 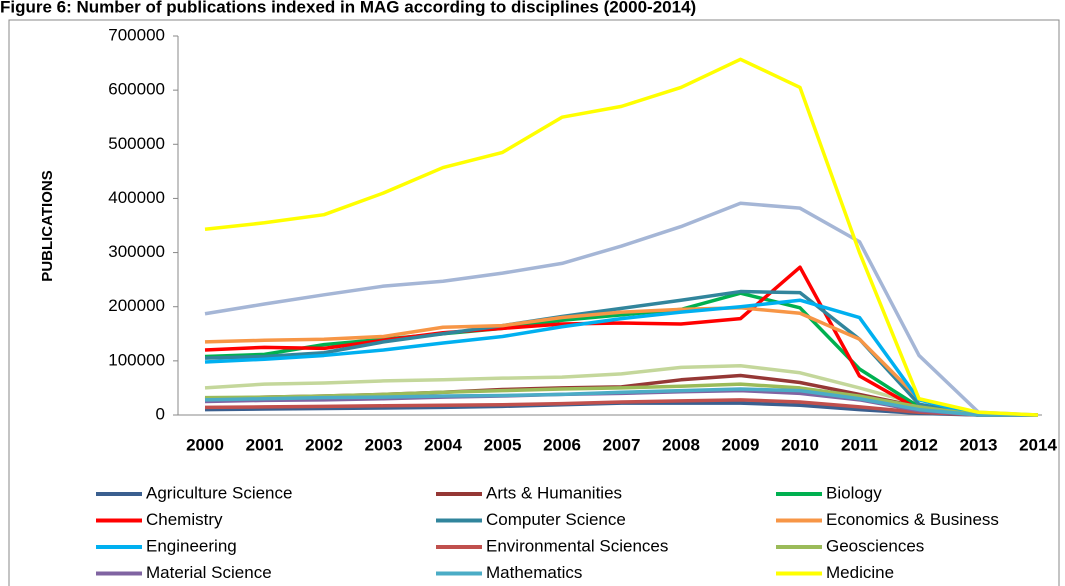 I want to click on legend-label: Economics & Business, so click(x=912, y=519).